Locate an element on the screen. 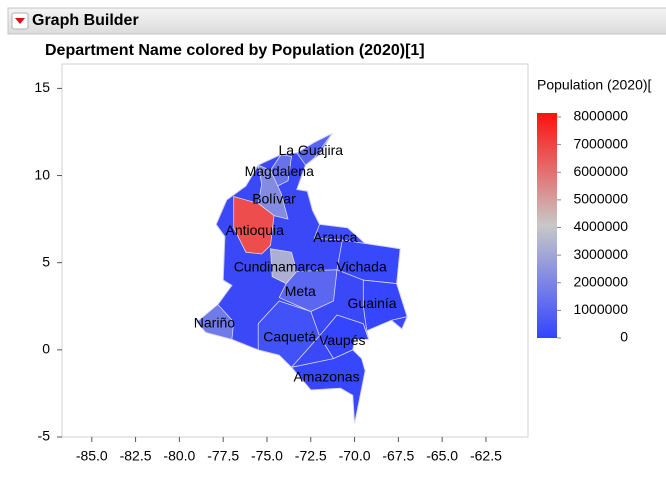 The height and width of the screenshot is (492, 666). header-bar is located at coordinates (336, 21).